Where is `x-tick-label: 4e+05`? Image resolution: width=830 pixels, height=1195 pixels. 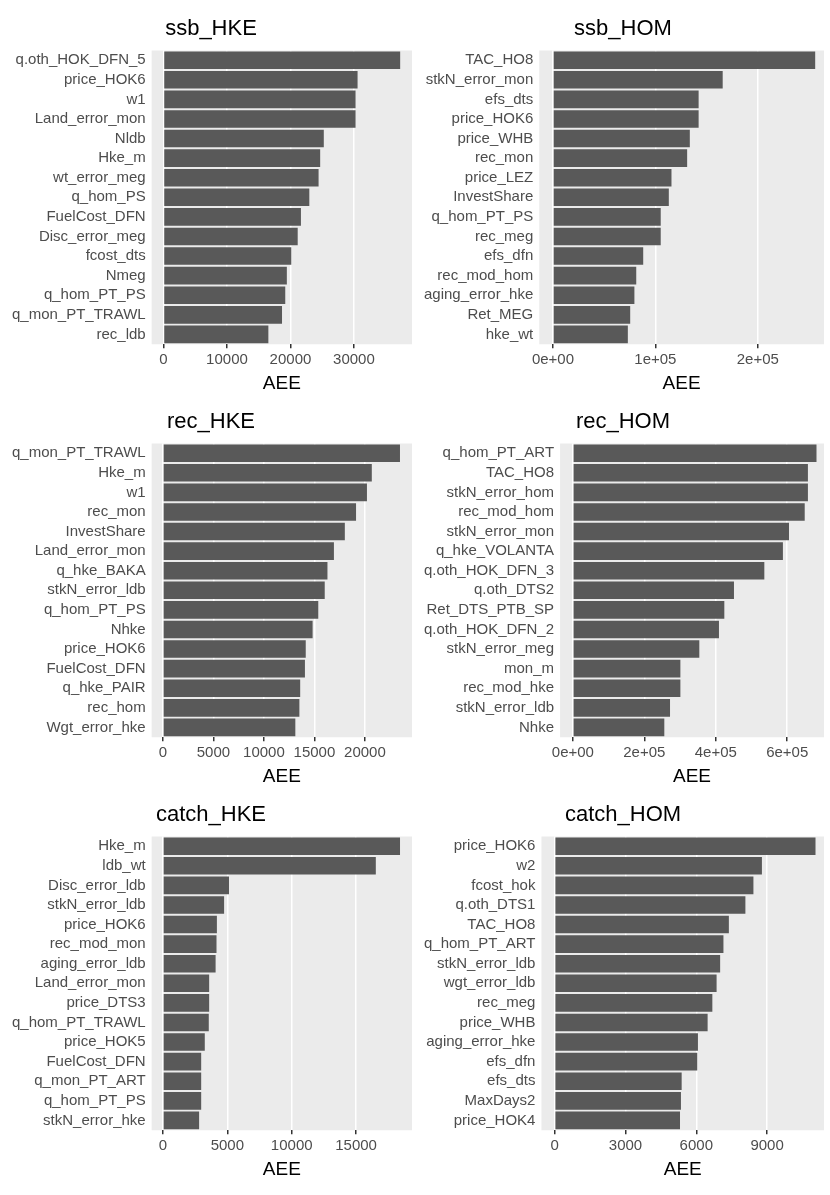
x-tick-label: 4e+05 is located at coordinates (715, 752).